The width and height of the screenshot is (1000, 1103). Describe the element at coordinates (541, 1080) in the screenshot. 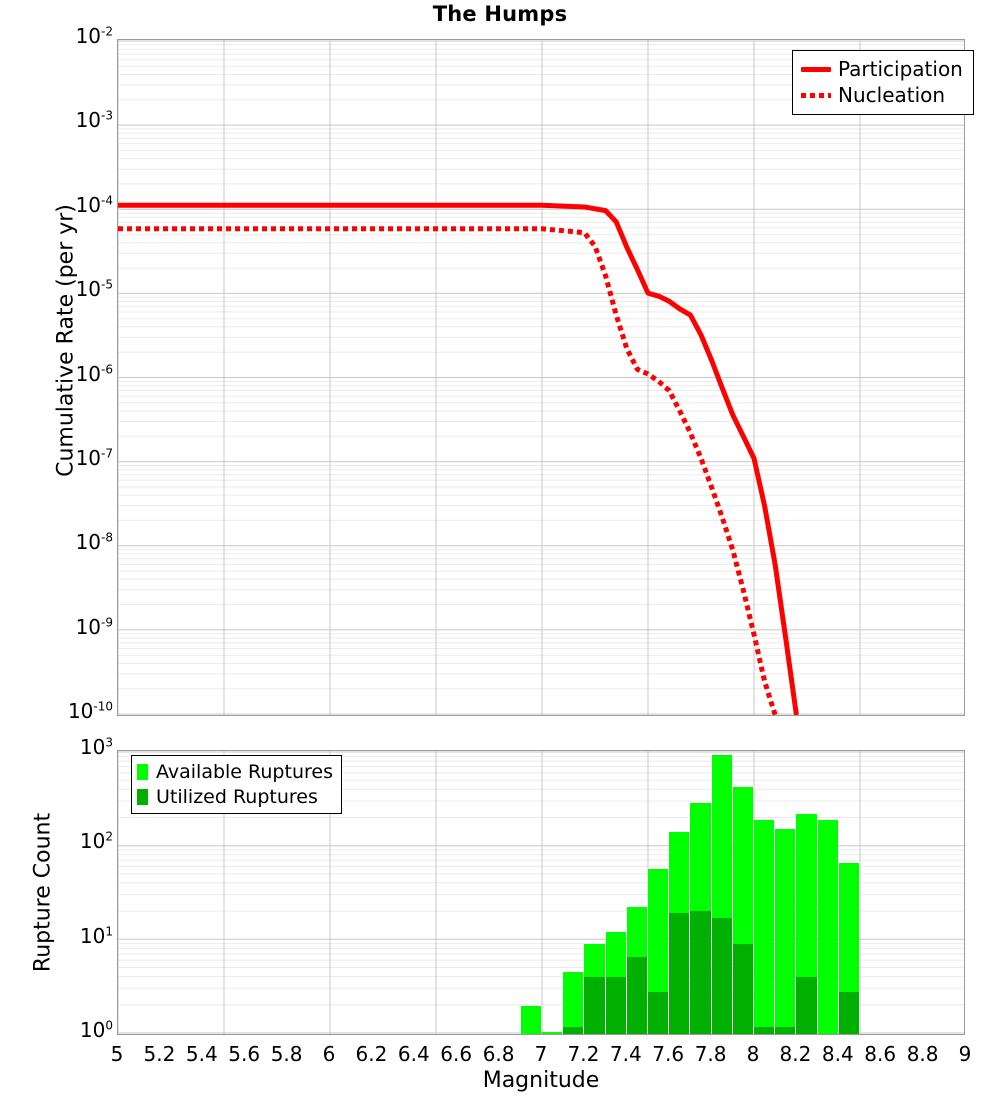

I see `x-axis-title: Magnitude` at that location.